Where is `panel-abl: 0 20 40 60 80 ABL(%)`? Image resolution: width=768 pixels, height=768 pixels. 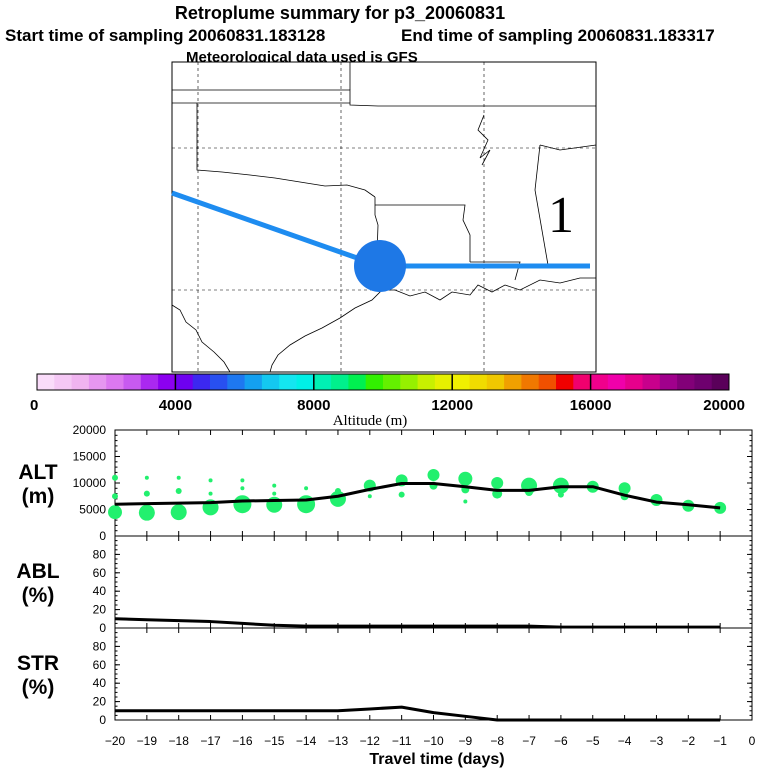
panel-abl: 0 20 40 60 80 ABL(%) is located at coordinates (384, 585).